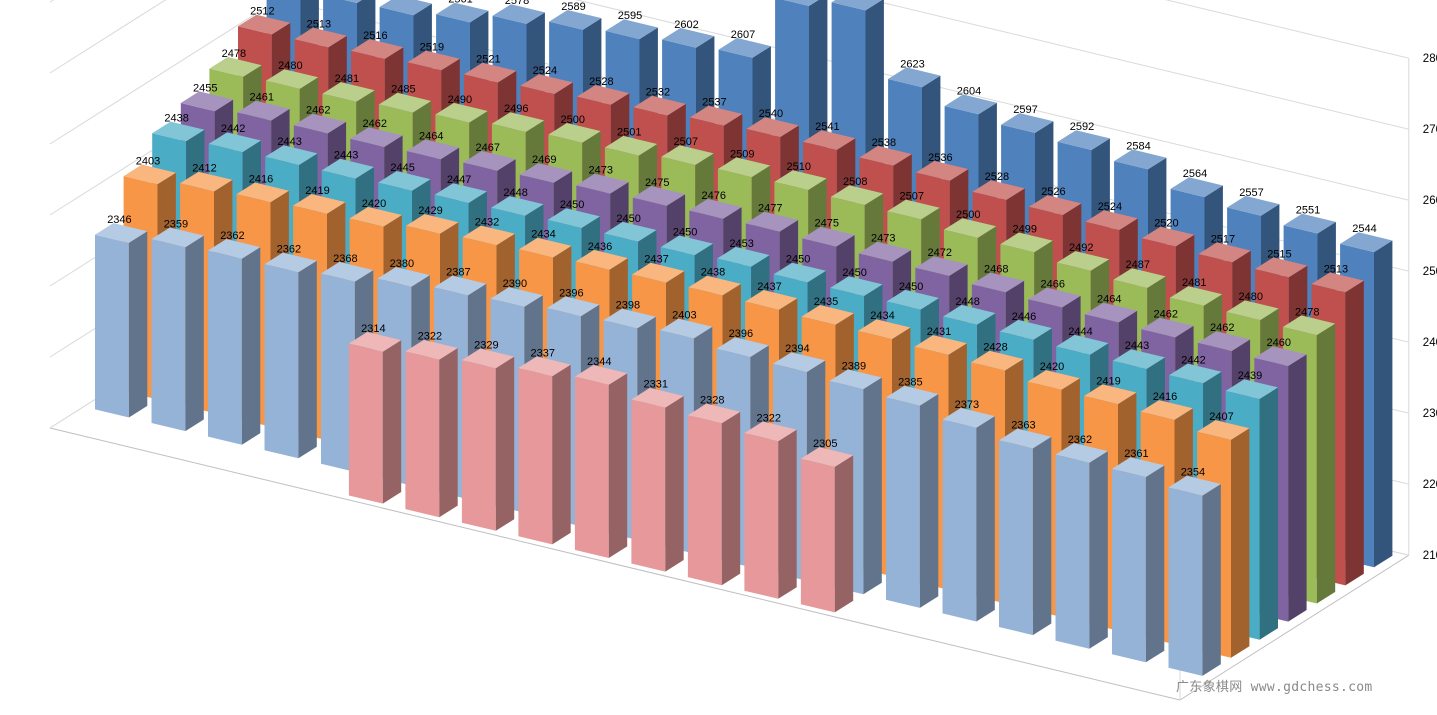 The width and height of the screenshot is (1437, 715). Describe the element at coordinates (1136, 454) in the screenshot. I see `data-label: 2361` at that location.